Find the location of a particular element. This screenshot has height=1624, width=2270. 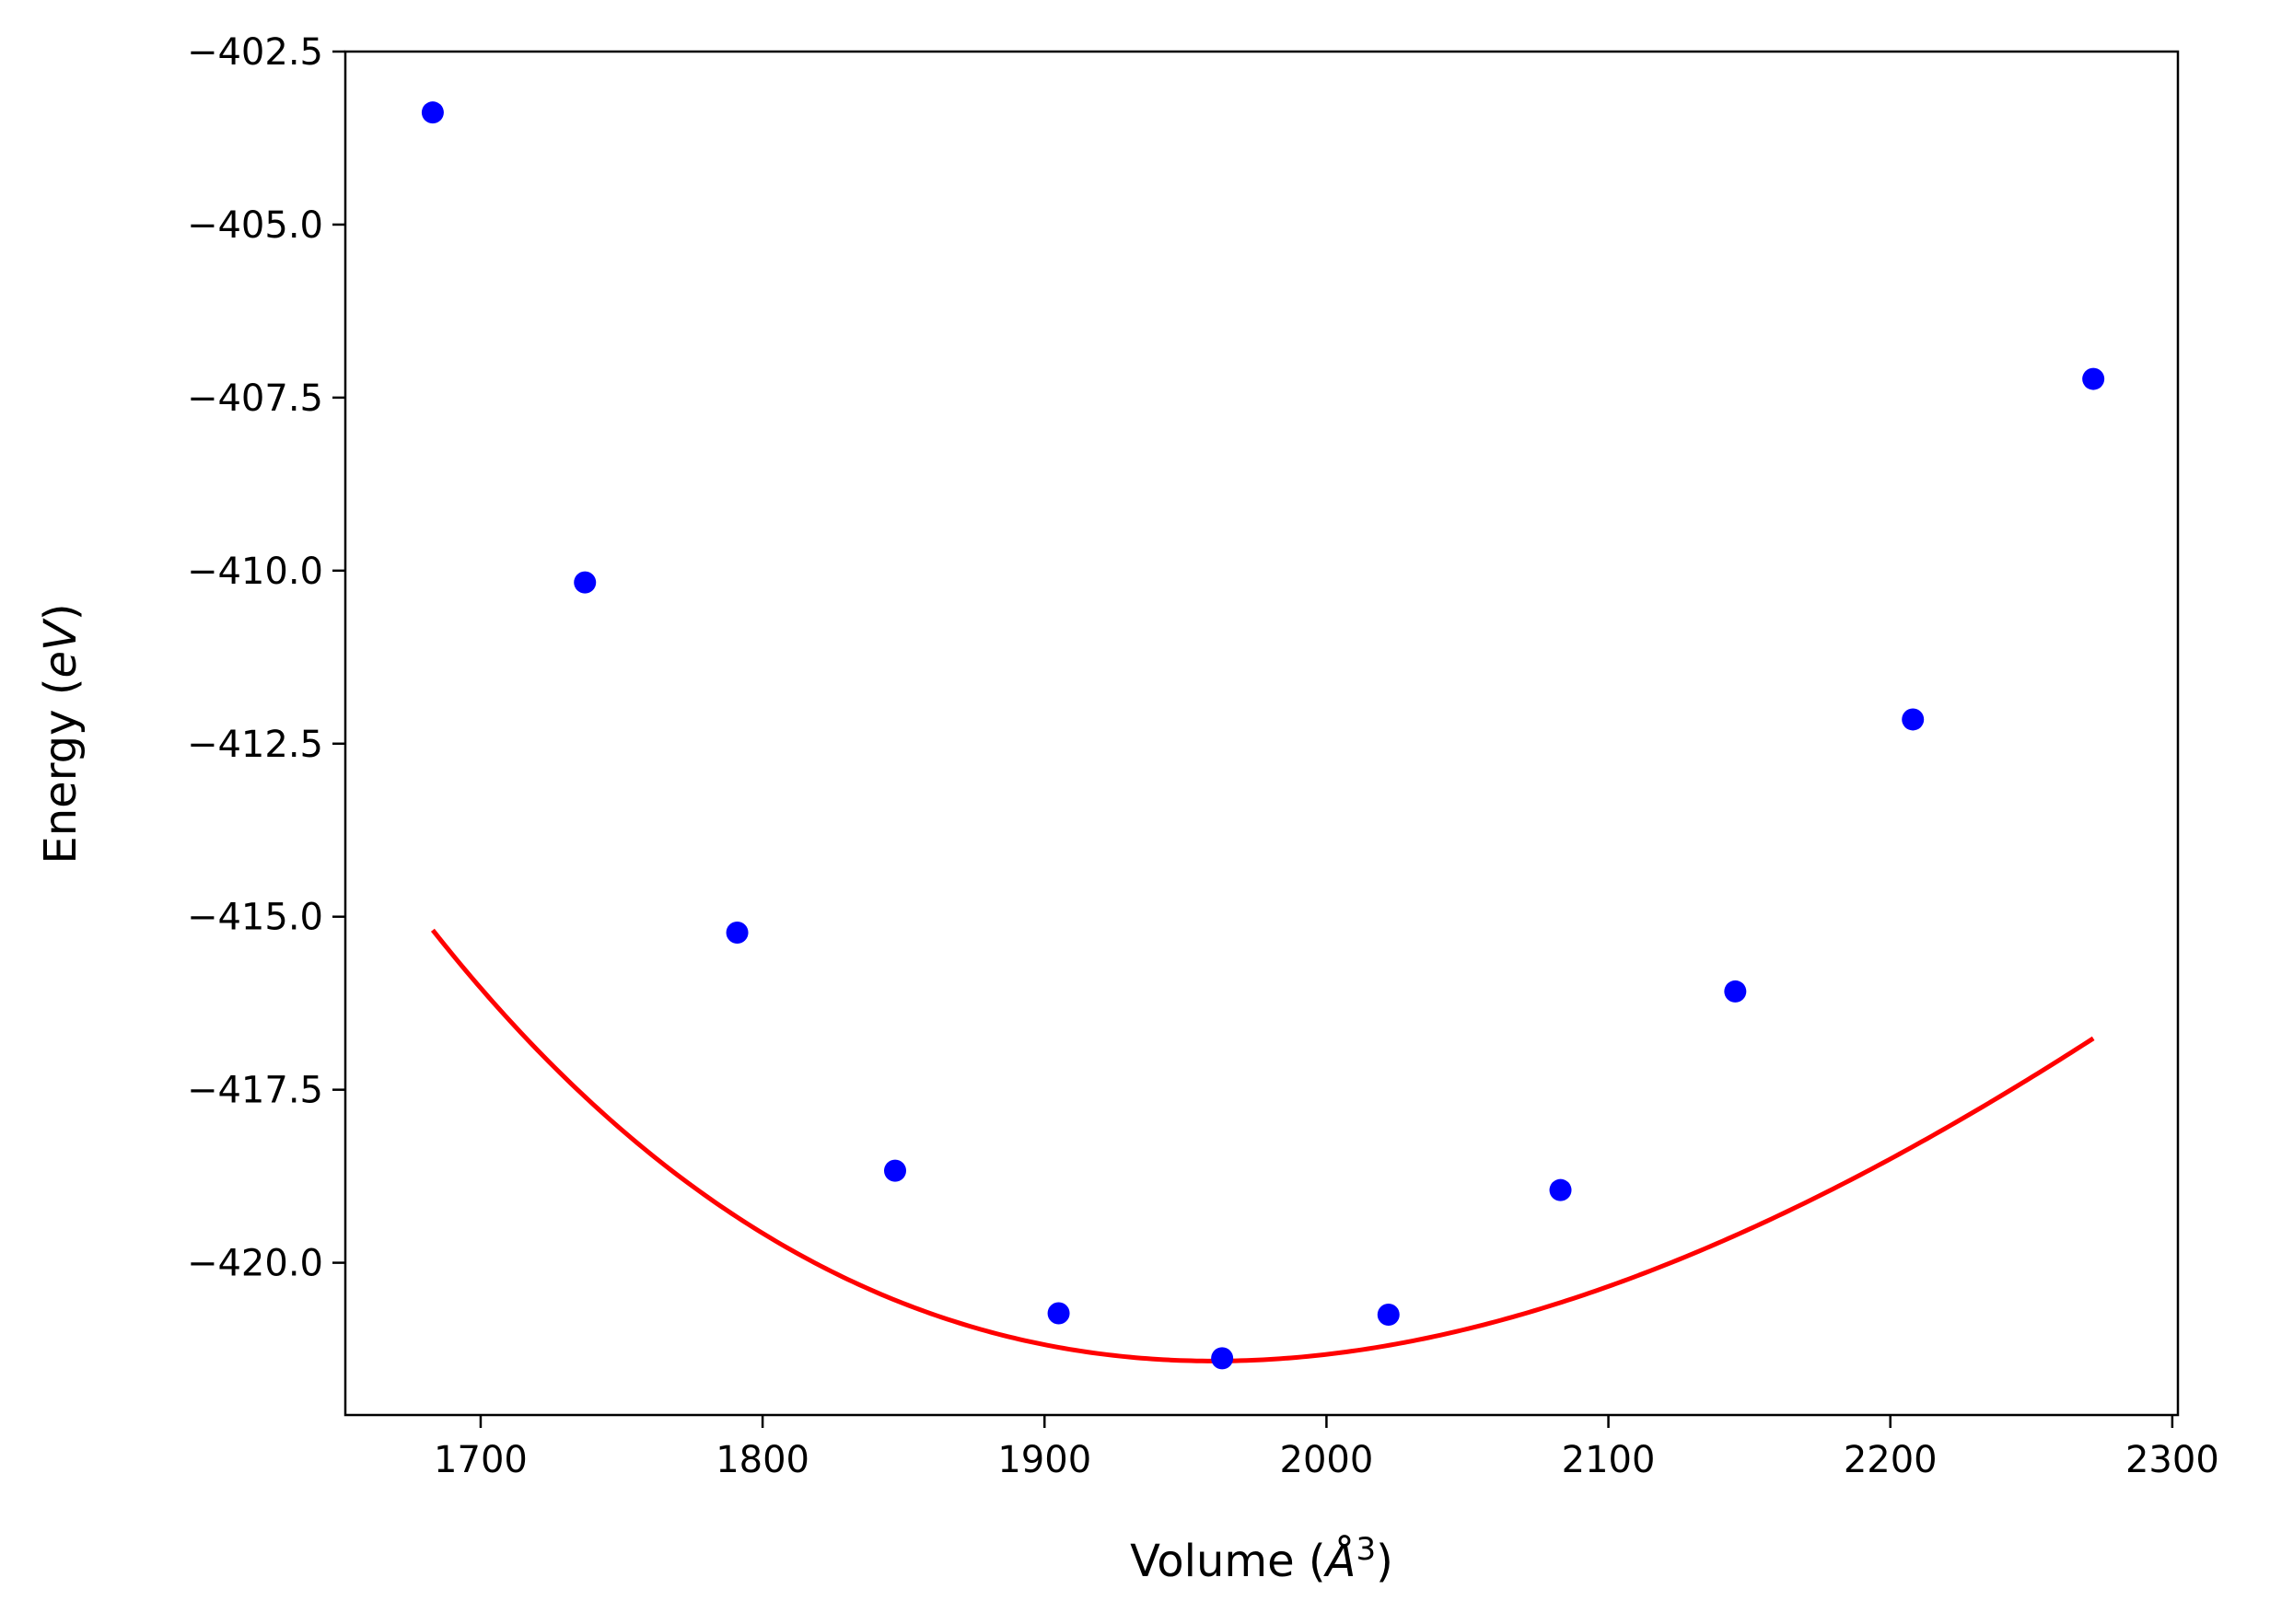

y-tick-label: −415.0 is located at coordinates (255, 918).